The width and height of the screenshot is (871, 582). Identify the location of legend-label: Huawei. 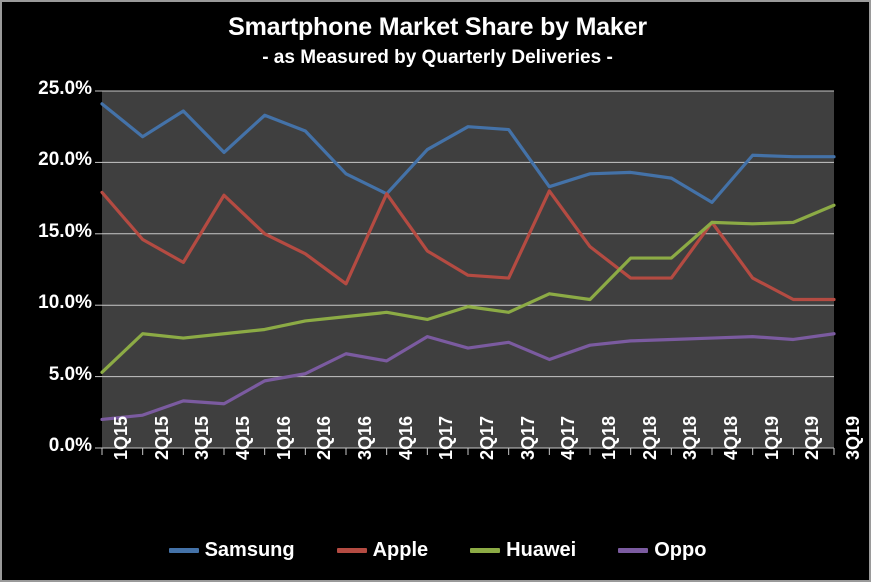
(541, 550).